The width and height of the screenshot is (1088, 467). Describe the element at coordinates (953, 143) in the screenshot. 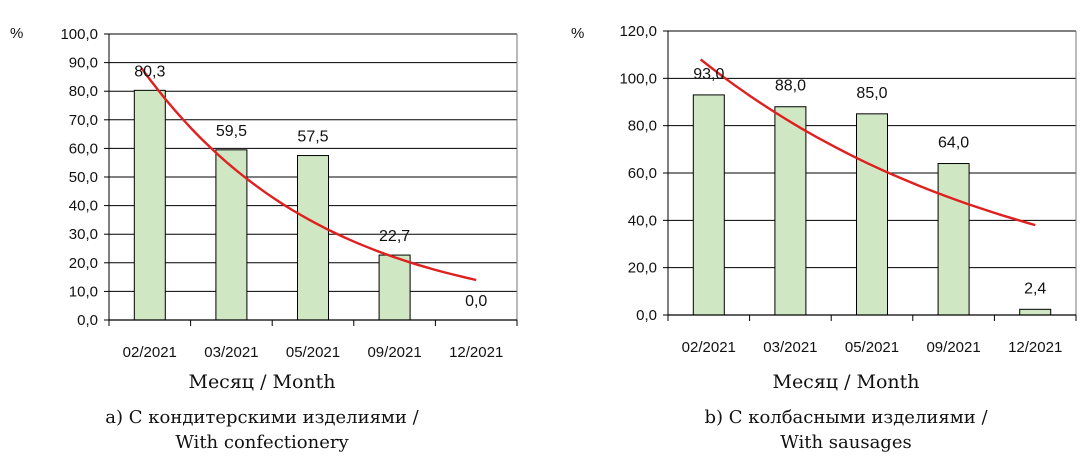

I see `data-label: 64,0` at that location.